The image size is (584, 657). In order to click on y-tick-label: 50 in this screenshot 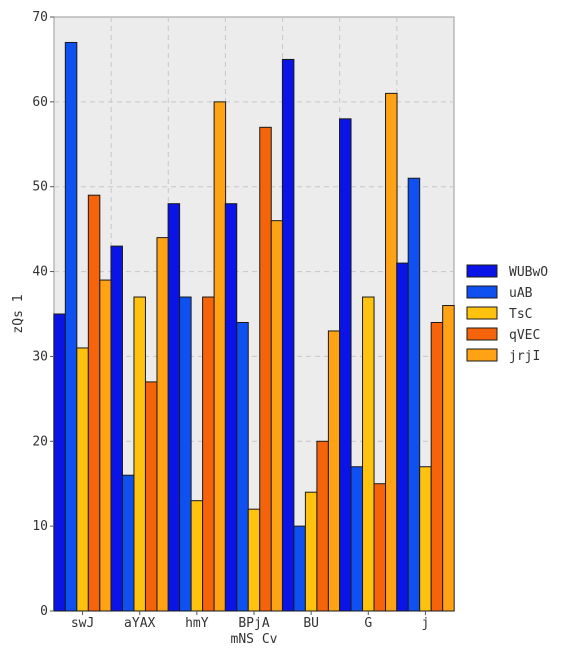, I will do `click(40, 187)`.